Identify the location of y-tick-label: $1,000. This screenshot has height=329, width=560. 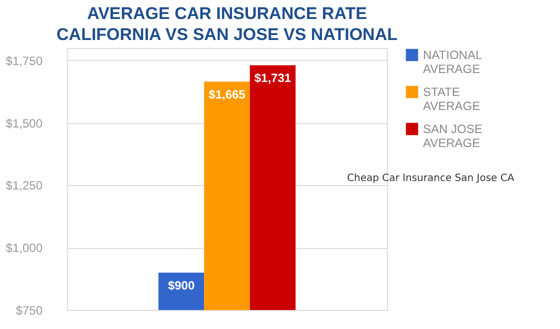
(24, 248).